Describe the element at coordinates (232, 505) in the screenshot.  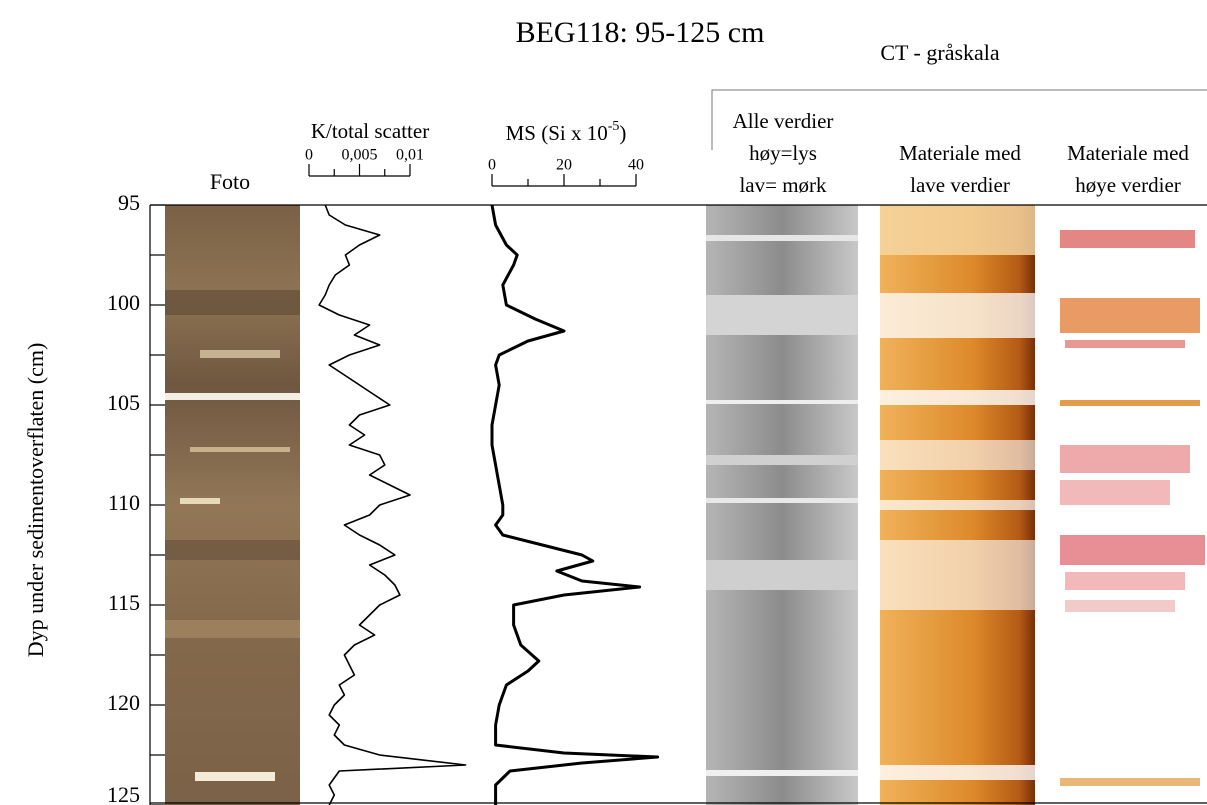
I see `photo-panel` at that location.